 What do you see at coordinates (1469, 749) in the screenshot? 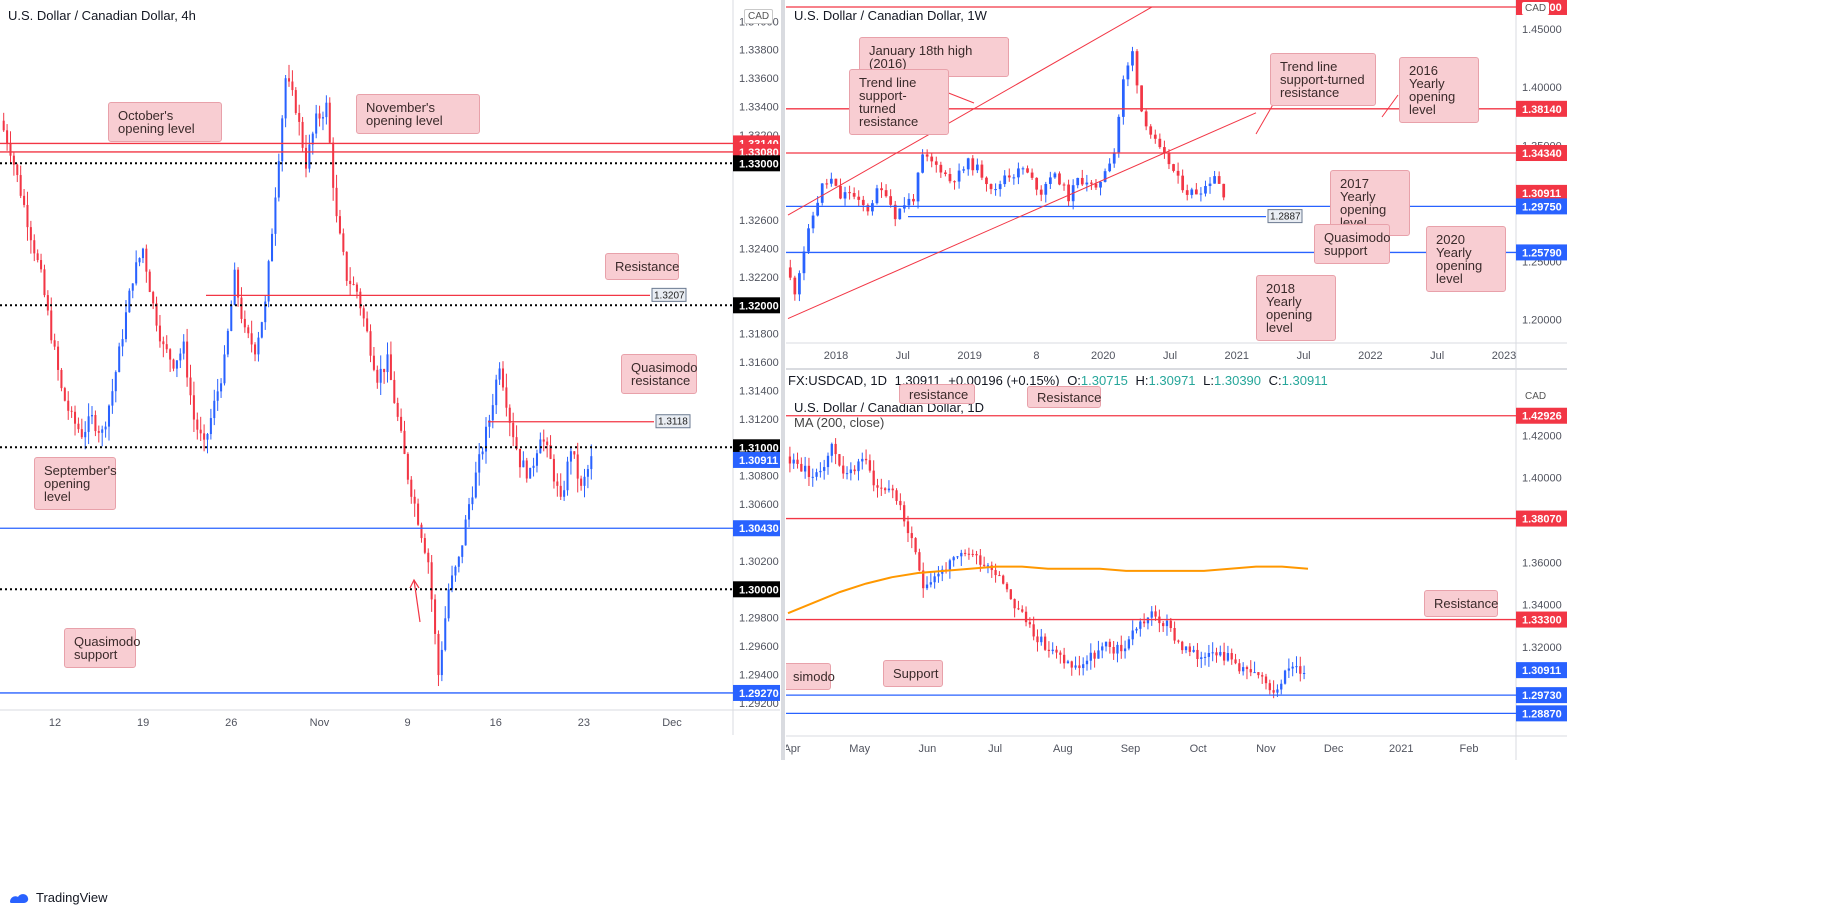
I see `x-tick-label: Feb` at bounding box center [1469, 749].